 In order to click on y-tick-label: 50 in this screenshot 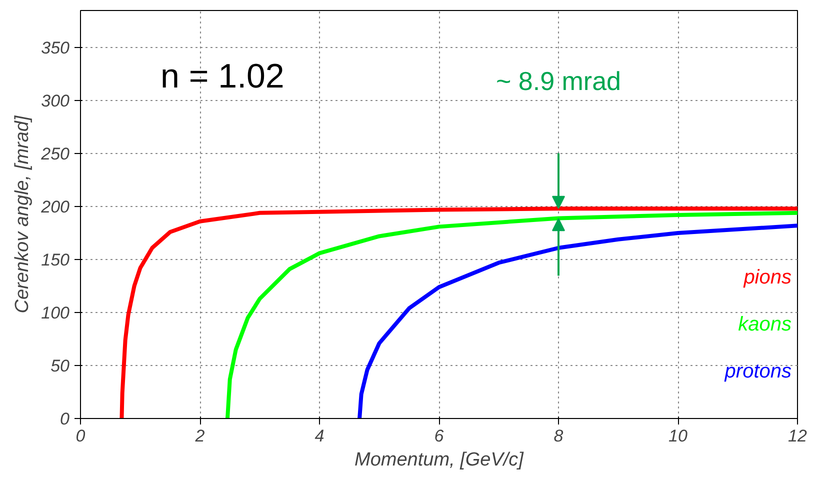, I will do `click(60, 366)`.